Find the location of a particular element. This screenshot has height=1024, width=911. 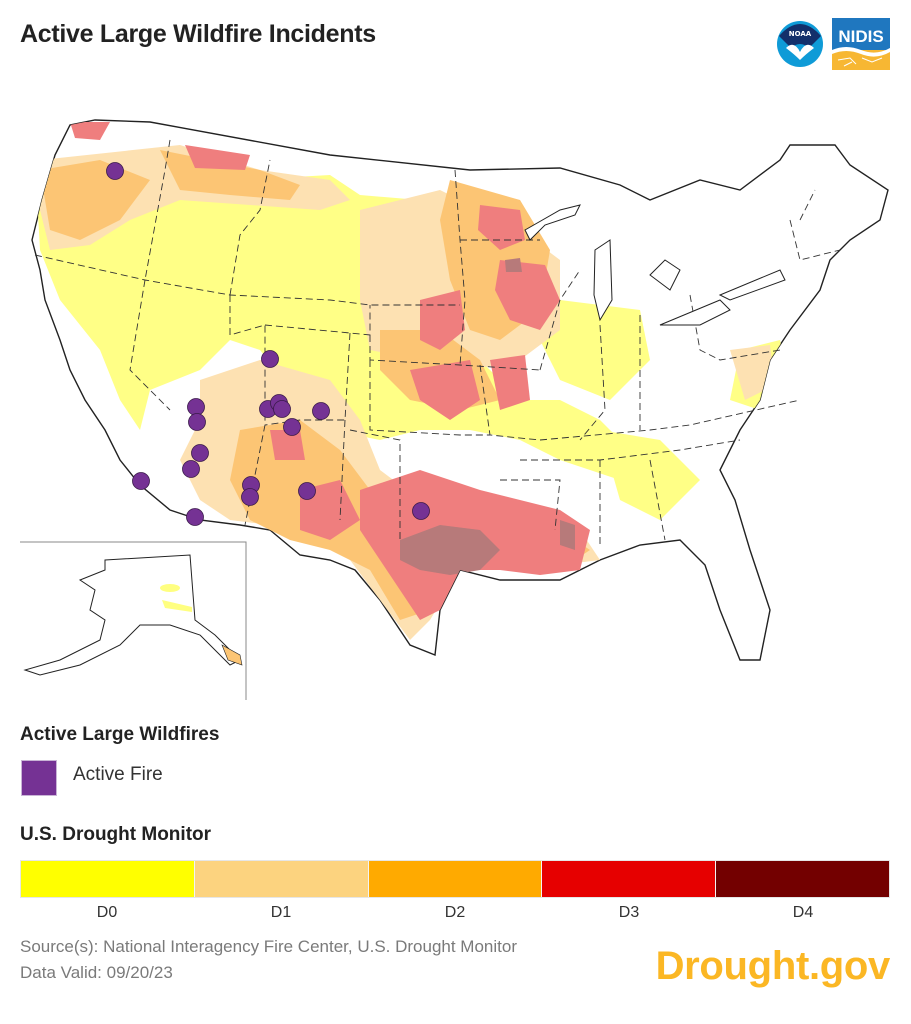

svg-text: NOAA is located at coordinates (800, 34).